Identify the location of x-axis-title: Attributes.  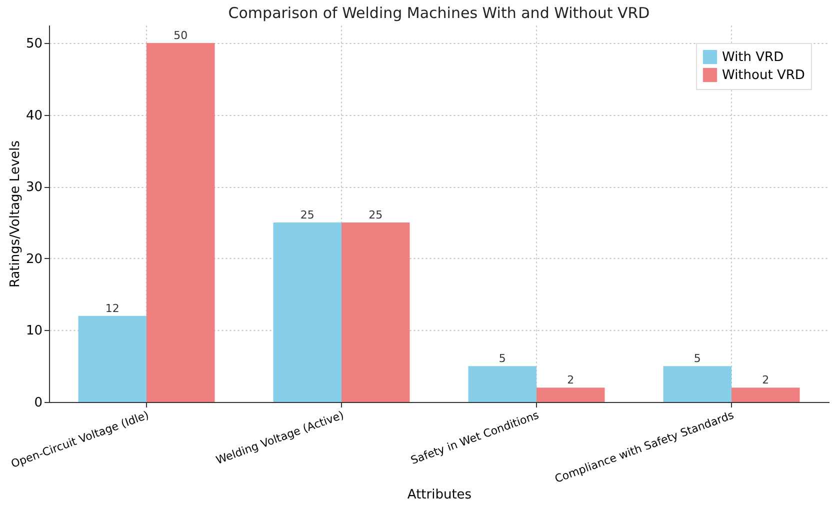
(439, 495).